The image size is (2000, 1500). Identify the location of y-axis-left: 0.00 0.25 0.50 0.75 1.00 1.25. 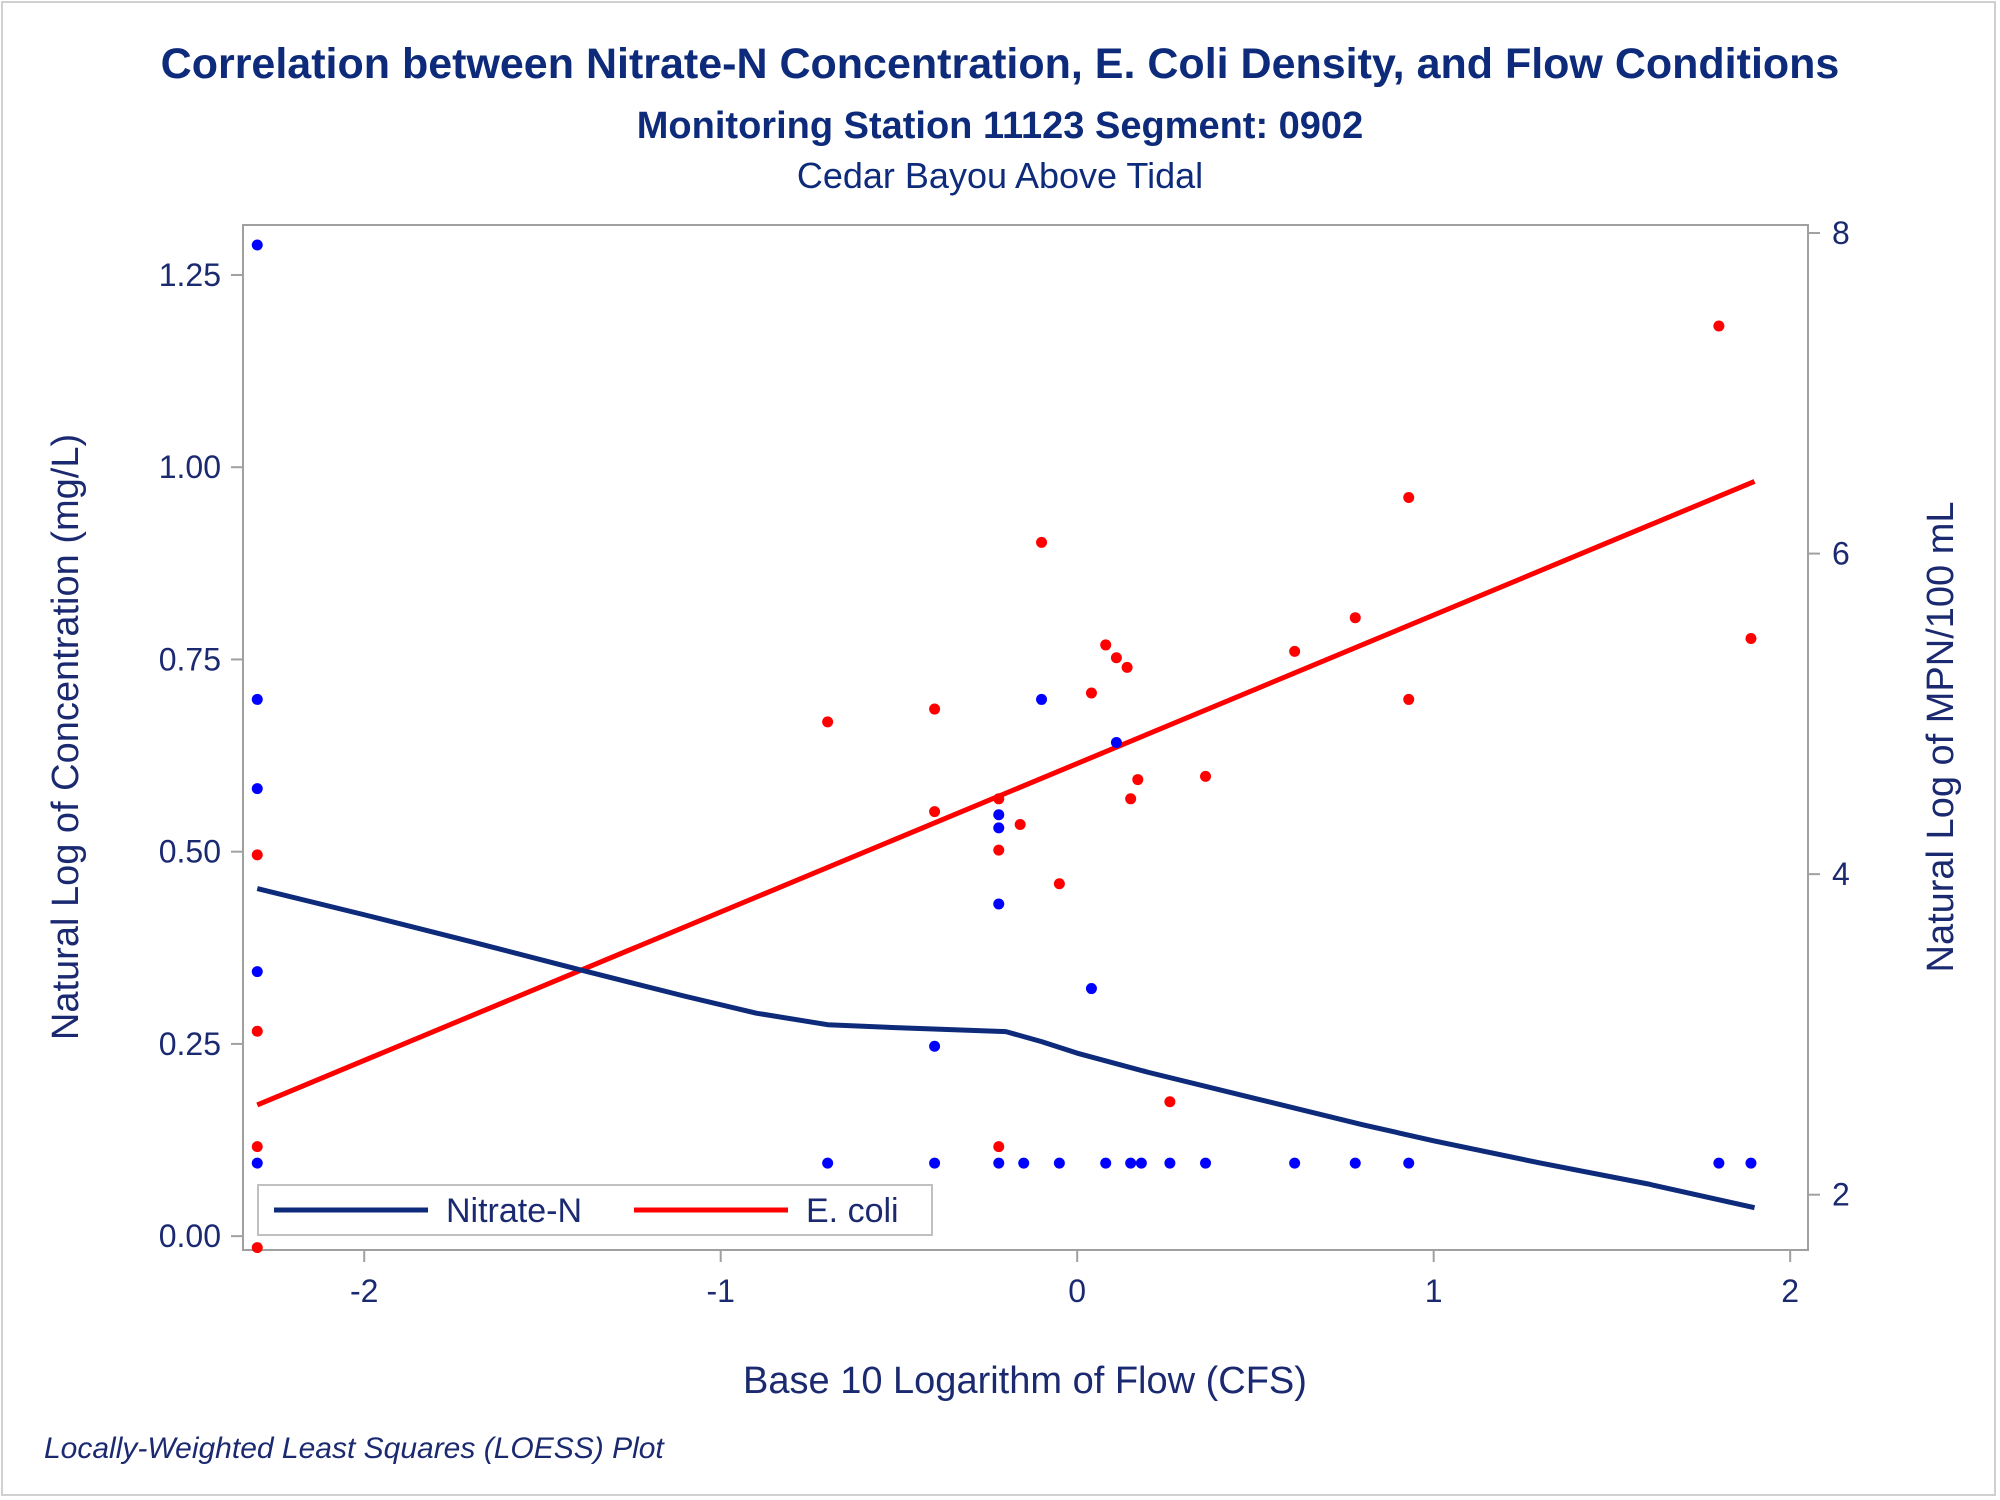
(201, 755).